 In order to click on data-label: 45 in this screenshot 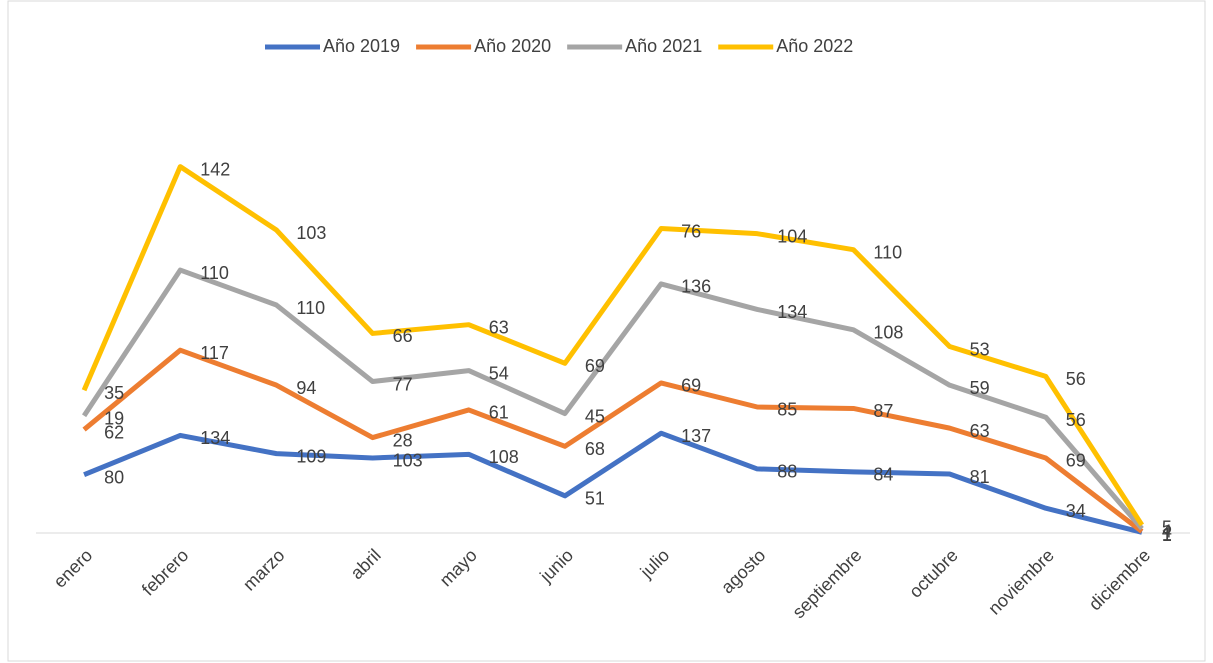, I will do `click(595, 416)`.